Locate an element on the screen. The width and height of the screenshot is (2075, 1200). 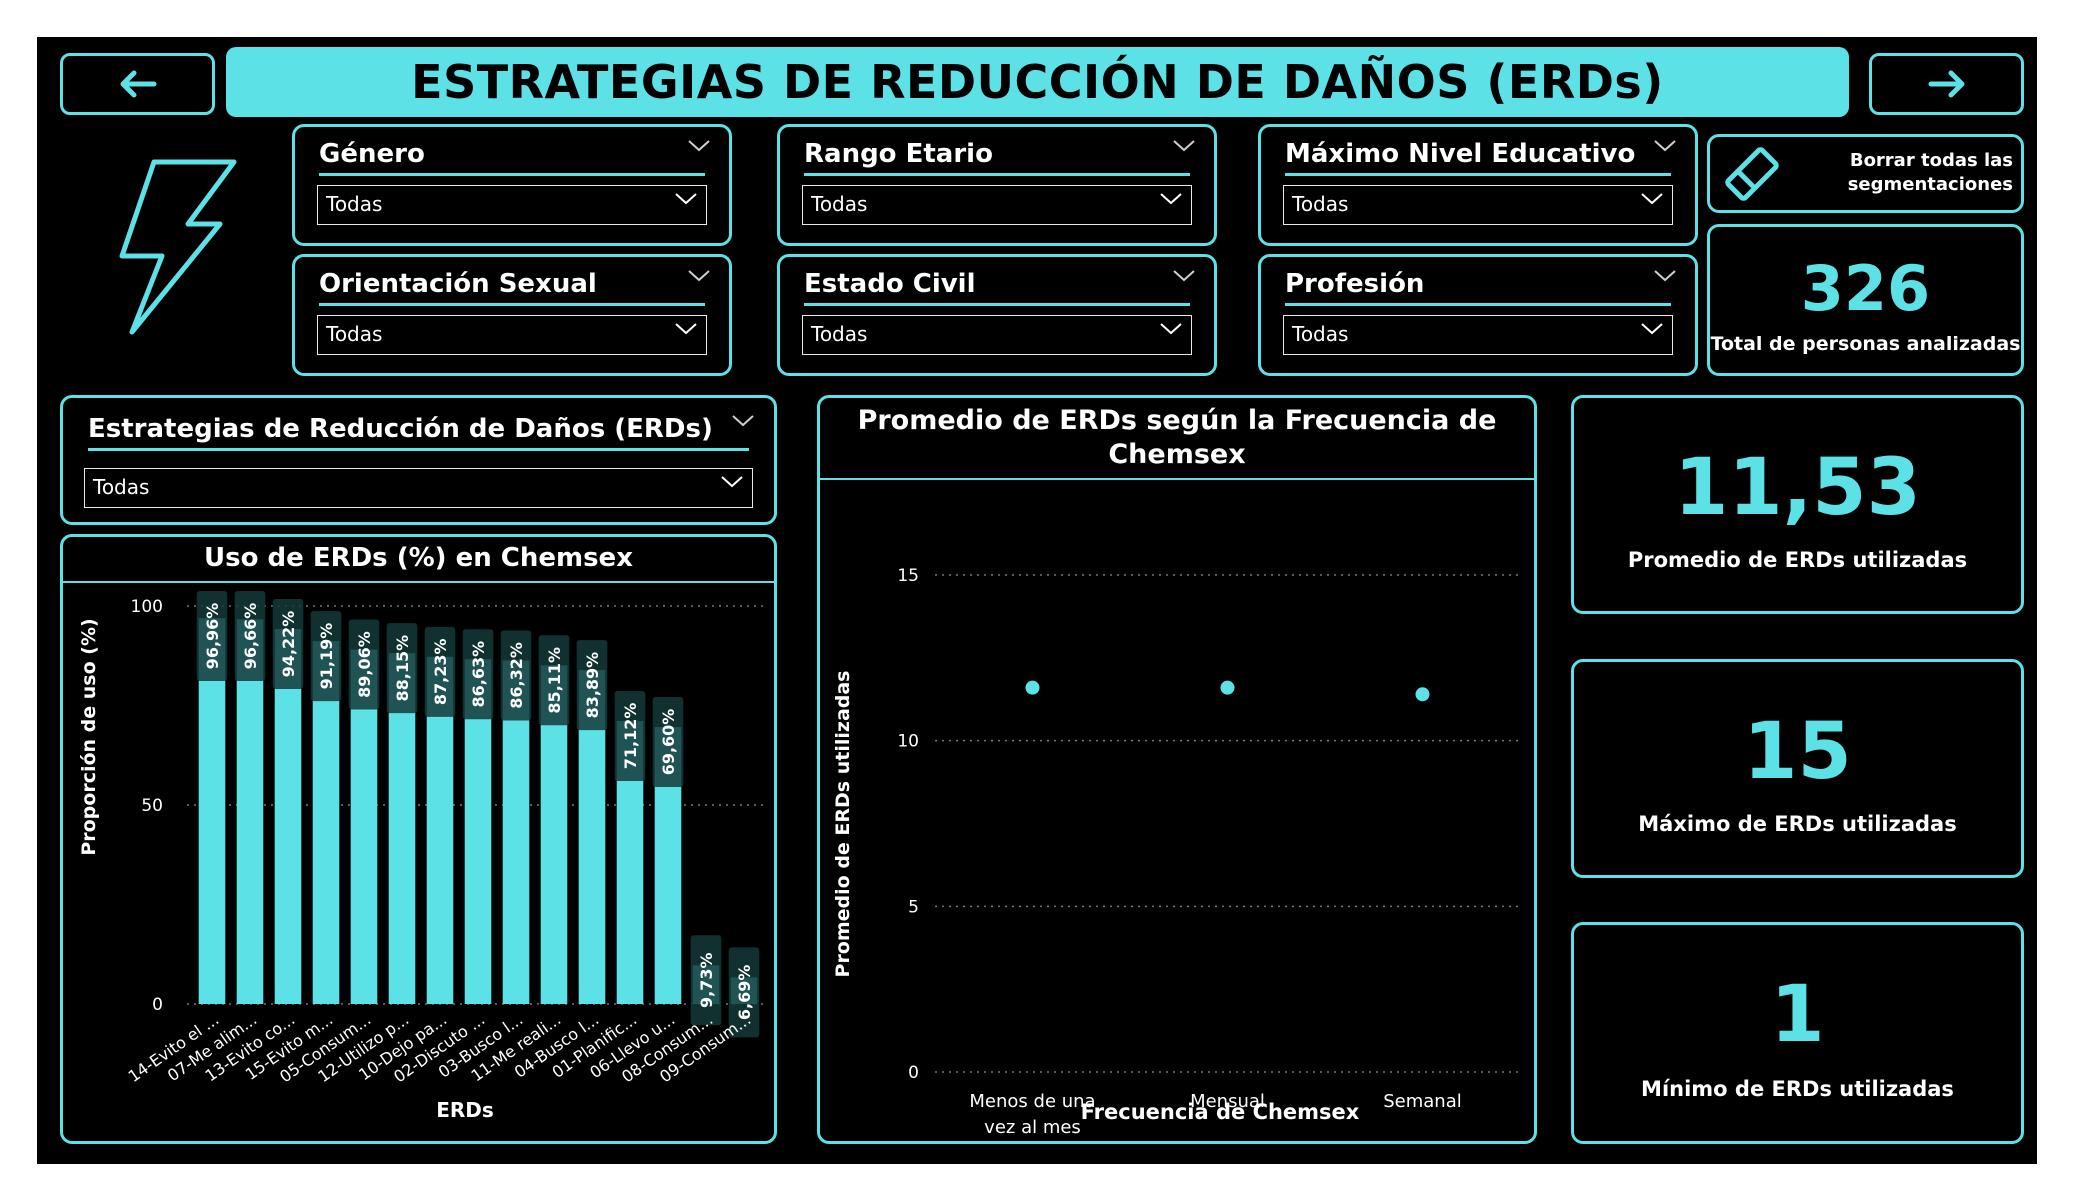
x-axis-title: Frecuencia de Chemsex is located at coordinates (1220, 1112).